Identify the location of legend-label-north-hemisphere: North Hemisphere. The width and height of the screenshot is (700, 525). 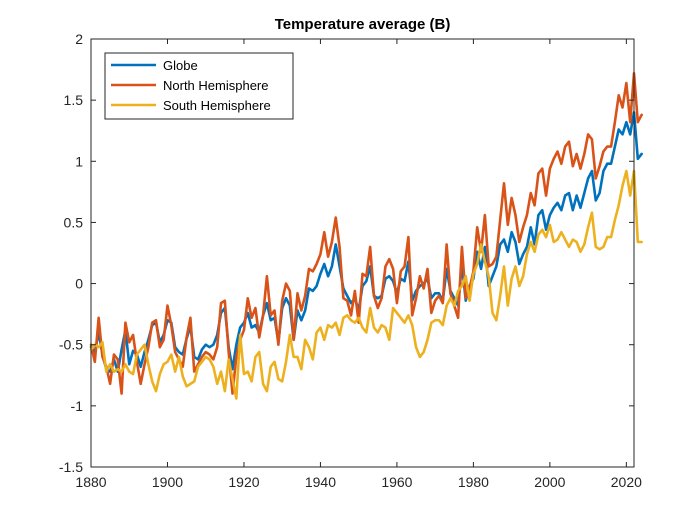
(216, 85).